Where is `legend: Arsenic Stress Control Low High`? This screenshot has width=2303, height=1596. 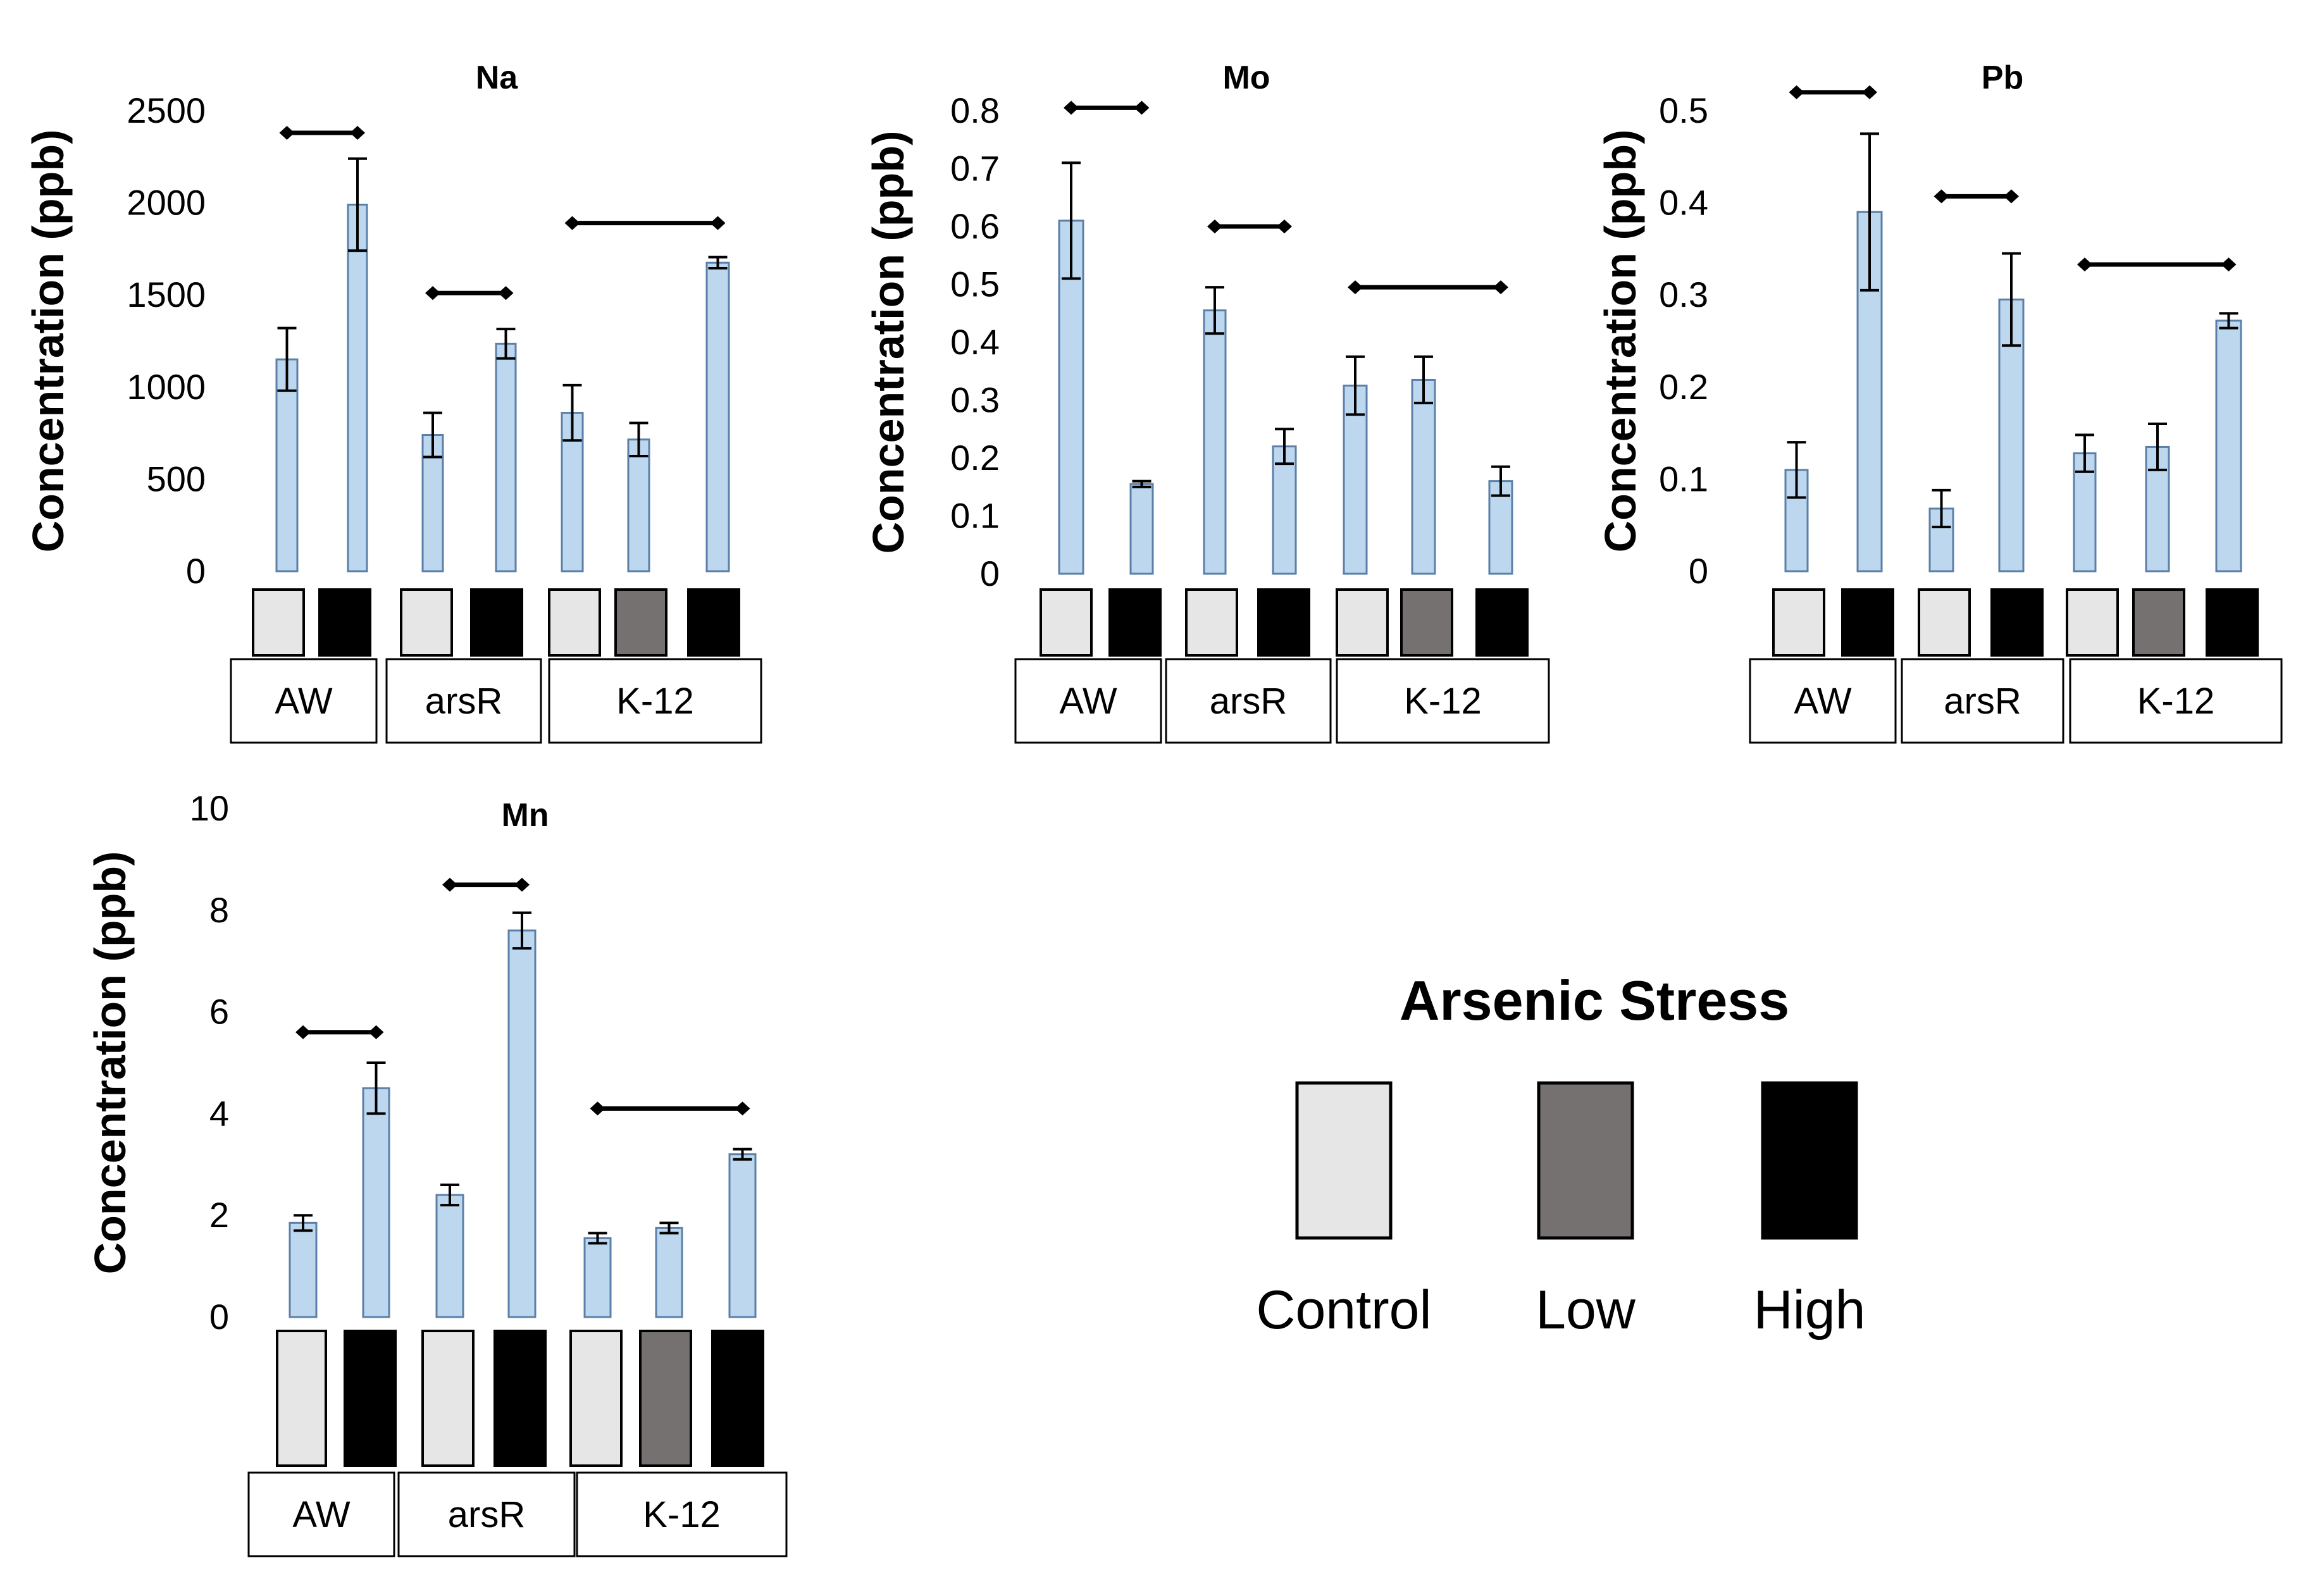
legend: Arsenic Stress Control Low High is located at coordinates (1560, 1154).